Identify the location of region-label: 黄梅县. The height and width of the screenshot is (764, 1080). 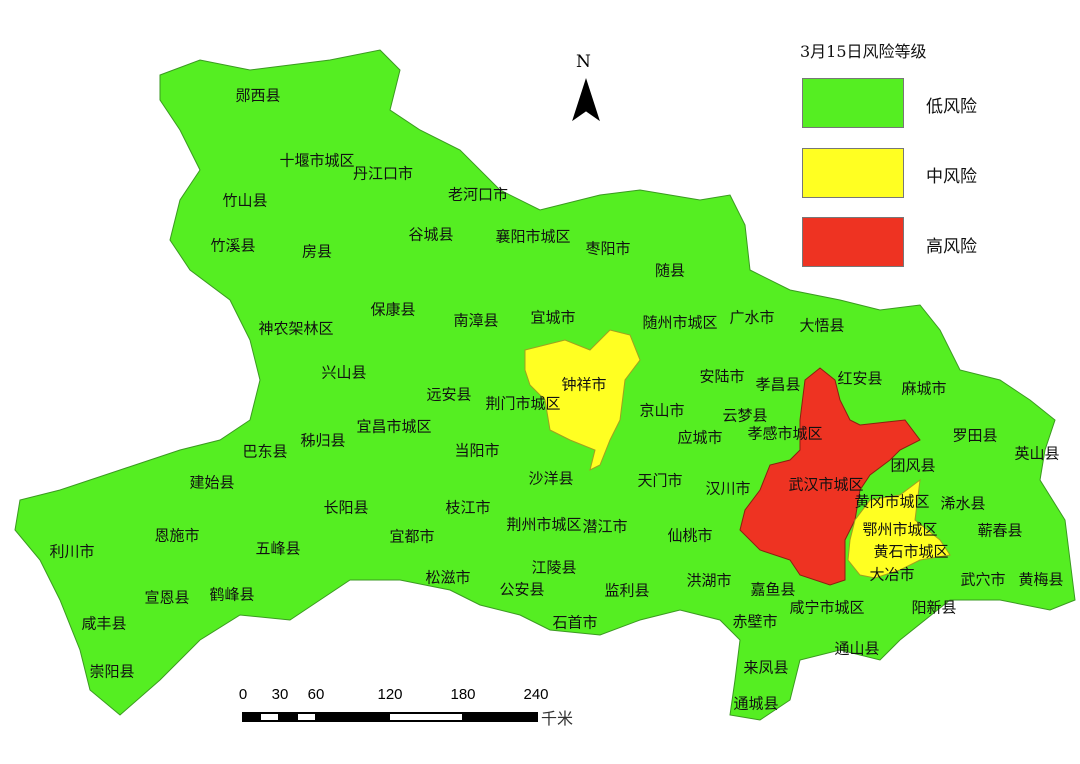
(1041, 579).